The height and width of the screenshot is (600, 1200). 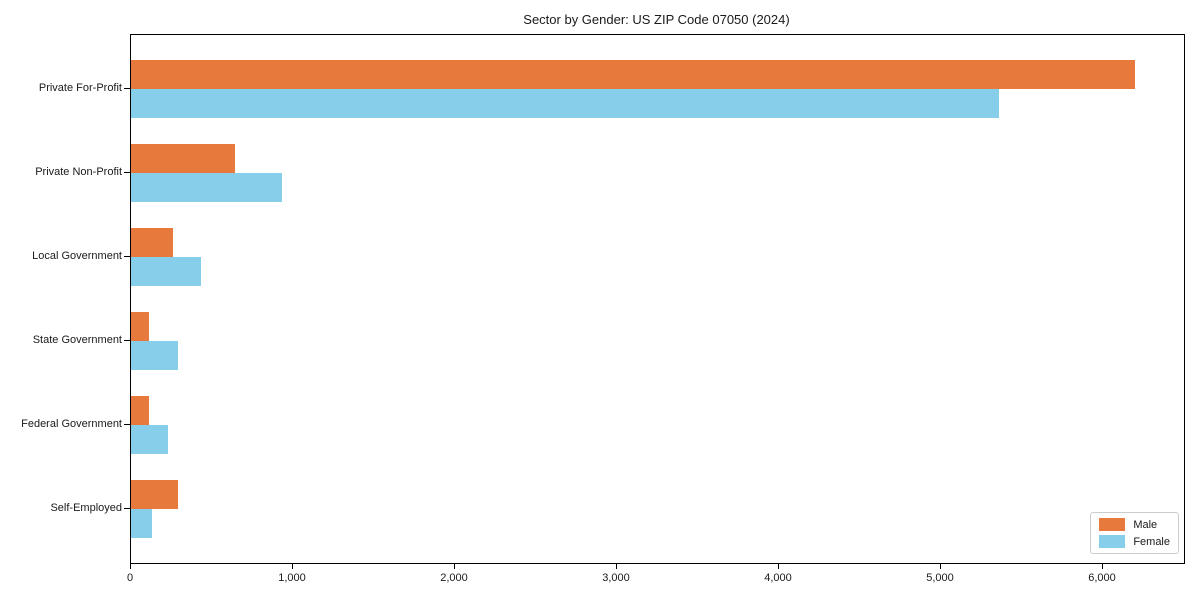 What do you see at coordinates (130, 578) in the screenshot?
I see `xtick-label-0: 0` at bounding box center [130, 578].